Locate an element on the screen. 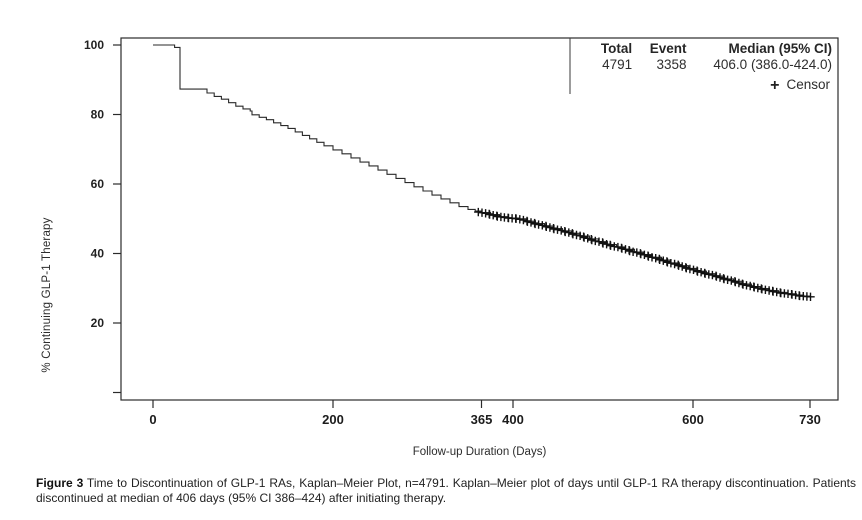 This screenshot has width=862, height=520. censor-legend: + Censor is located at coordinates (708, 86).